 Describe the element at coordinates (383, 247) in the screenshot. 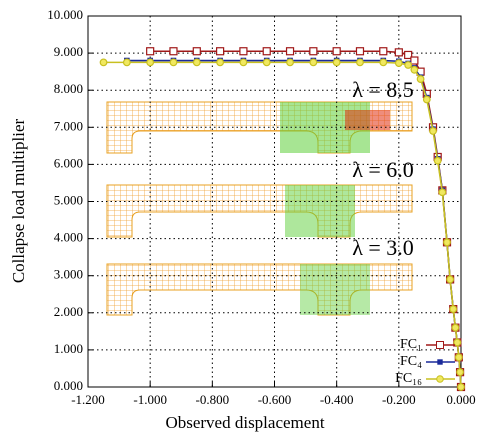

I see `annotation: λ = 3.0` at that location.